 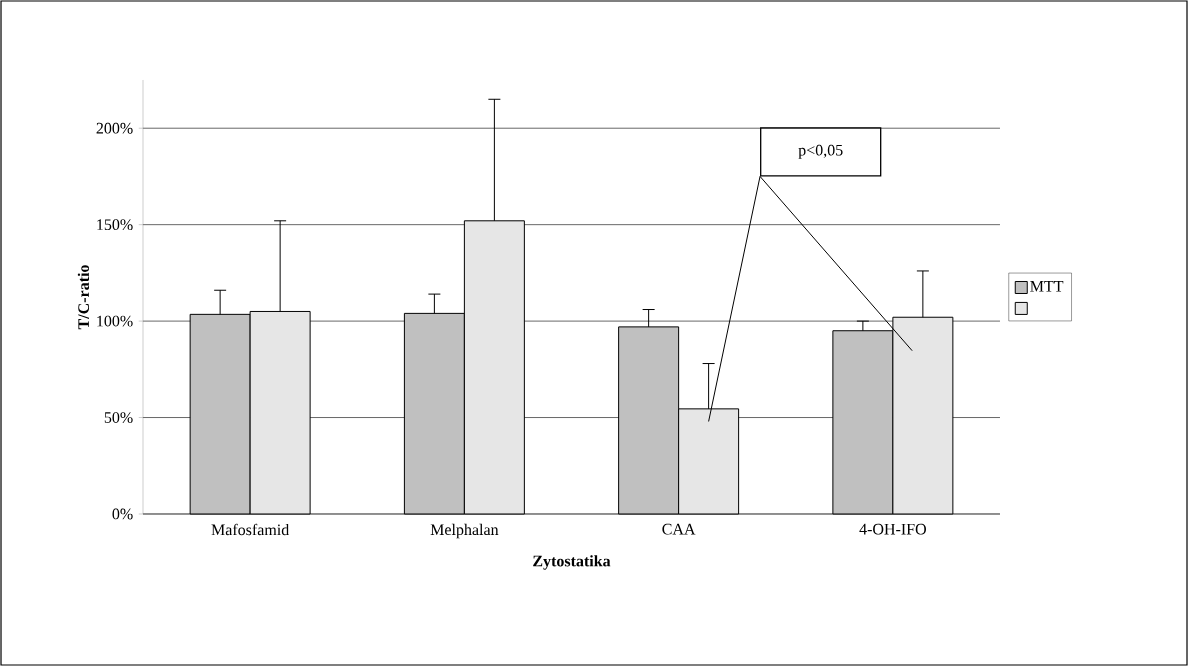 I want to click on y-axis-title: T/C-ratio, so click(x=83, y=297).